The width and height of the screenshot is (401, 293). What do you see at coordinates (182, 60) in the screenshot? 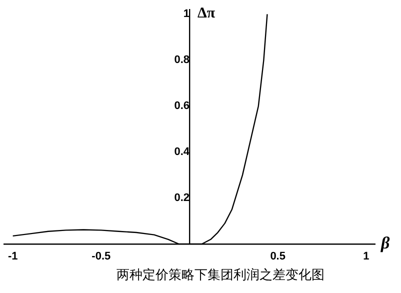
I see `y-tick-label: 0.8` at bounding box center [182, 60].